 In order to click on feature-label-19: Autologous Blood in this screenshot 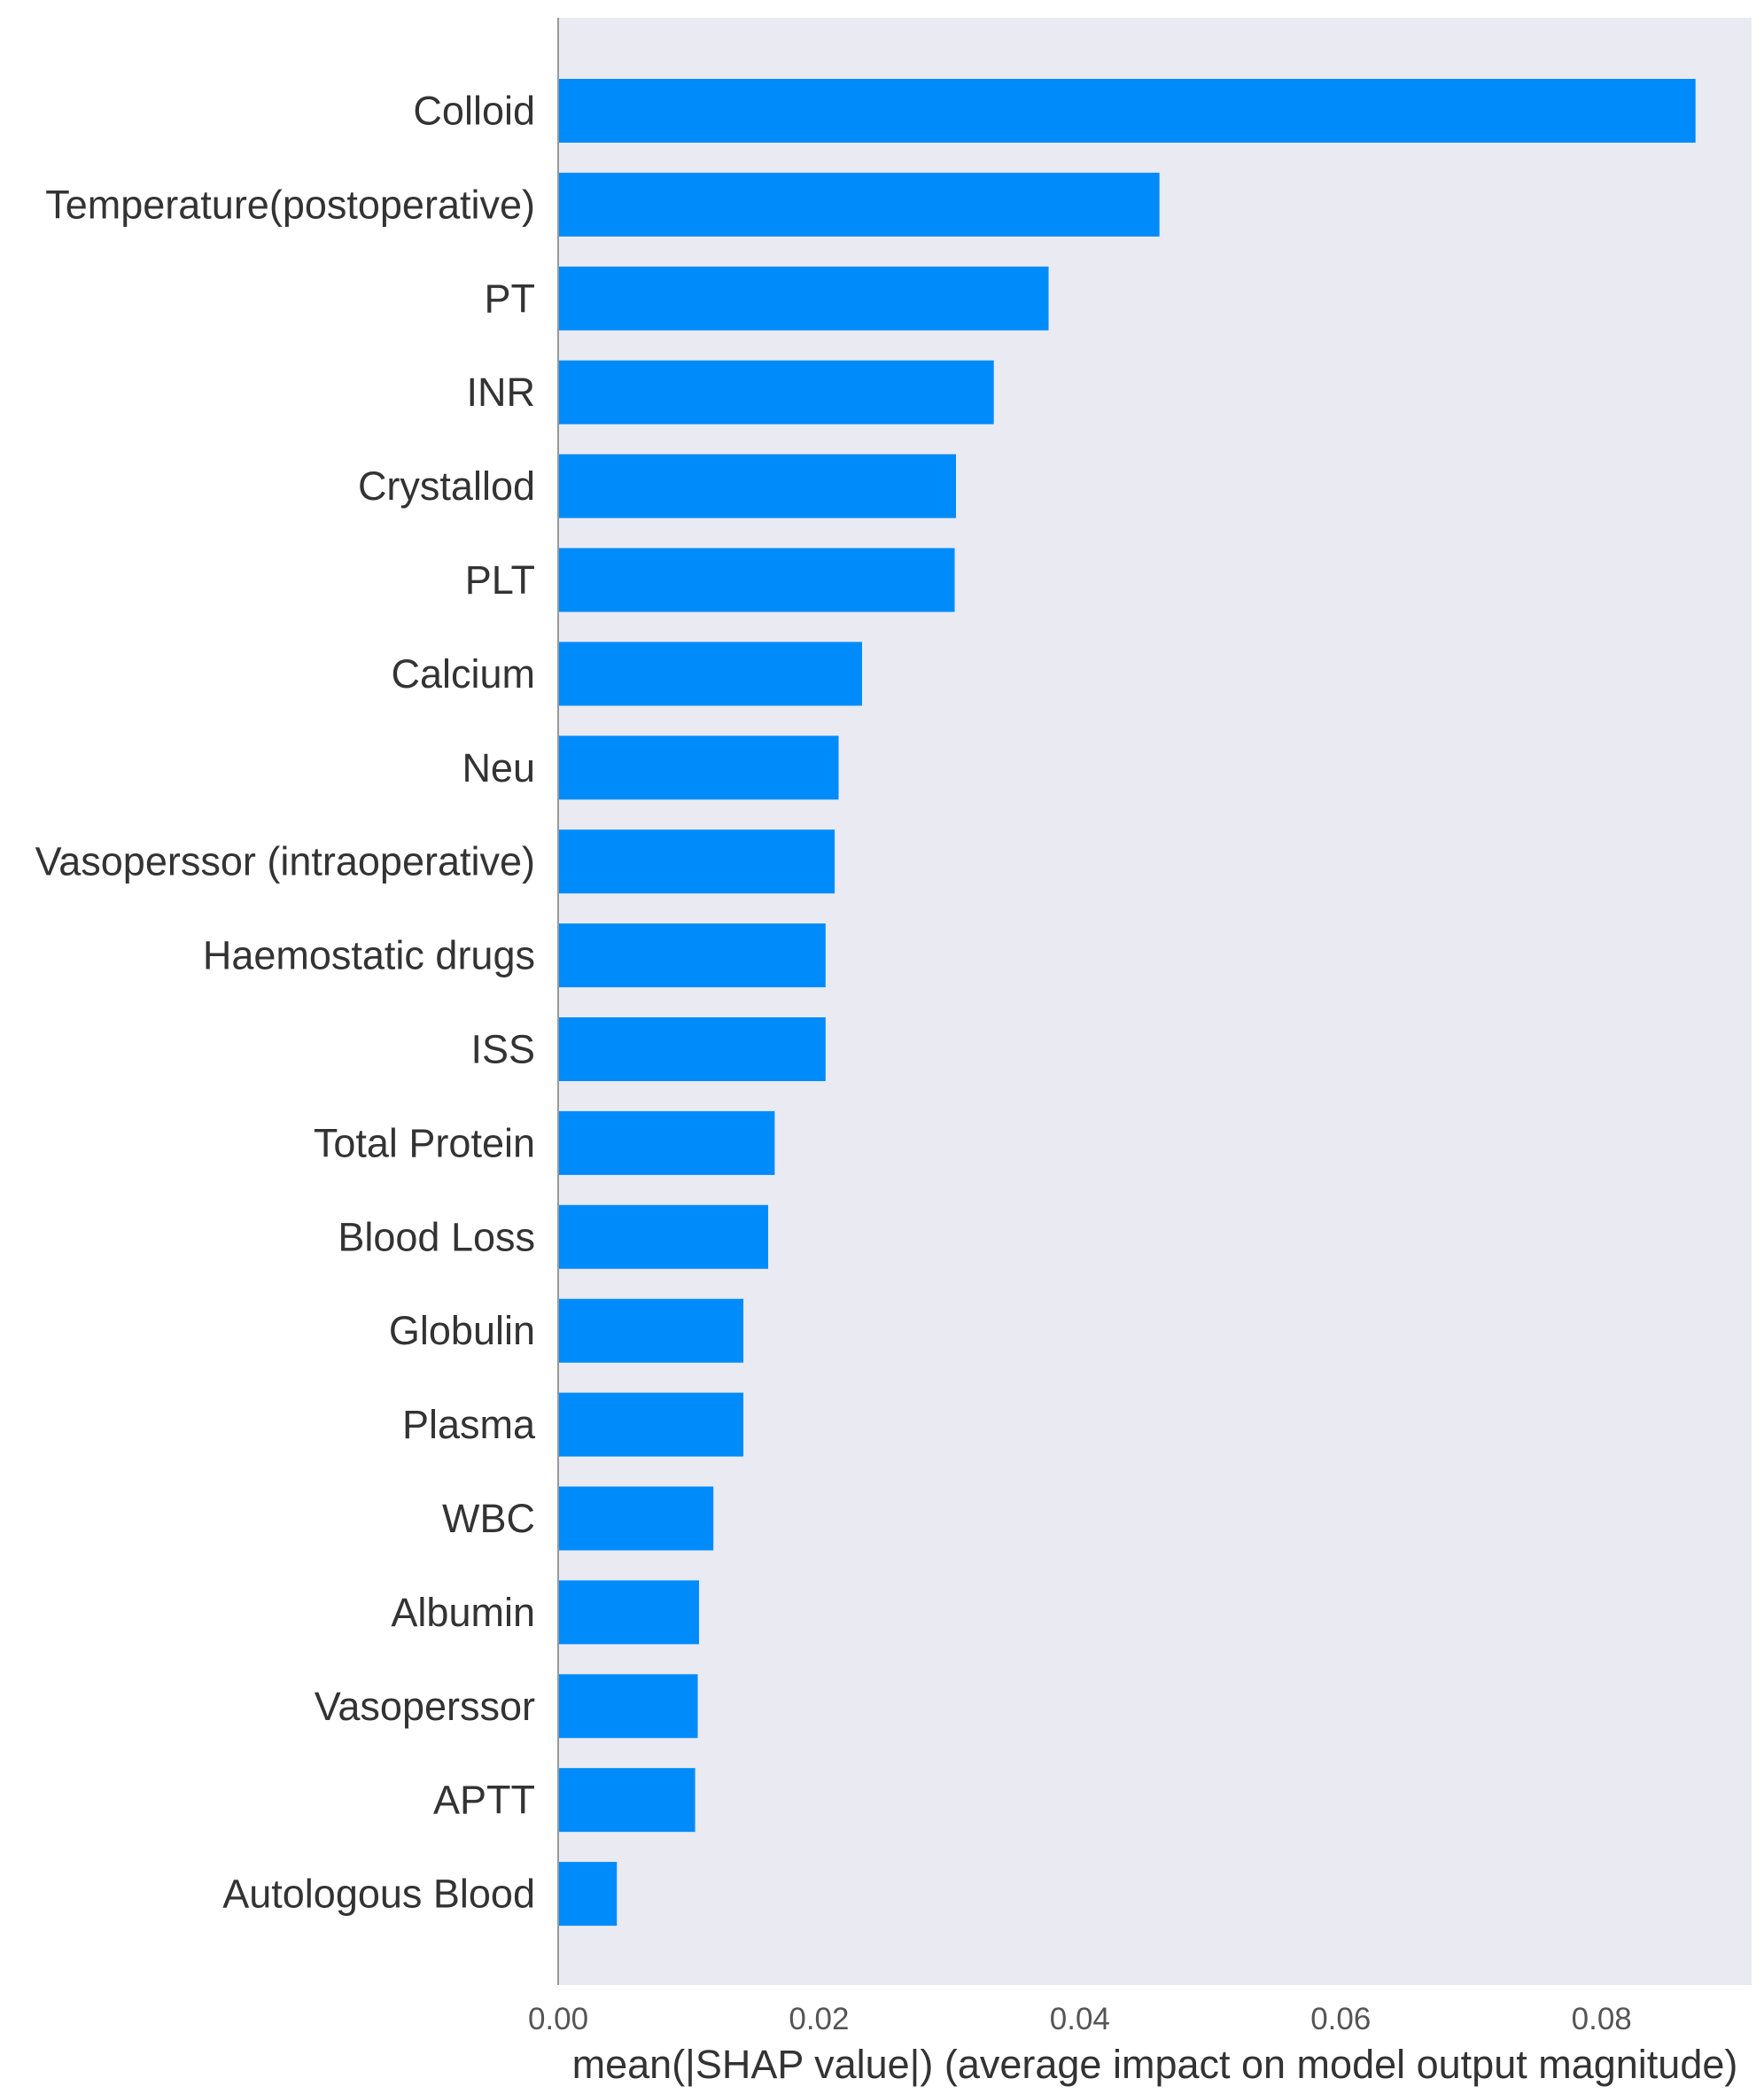, I will do `click(378, 1894)`.